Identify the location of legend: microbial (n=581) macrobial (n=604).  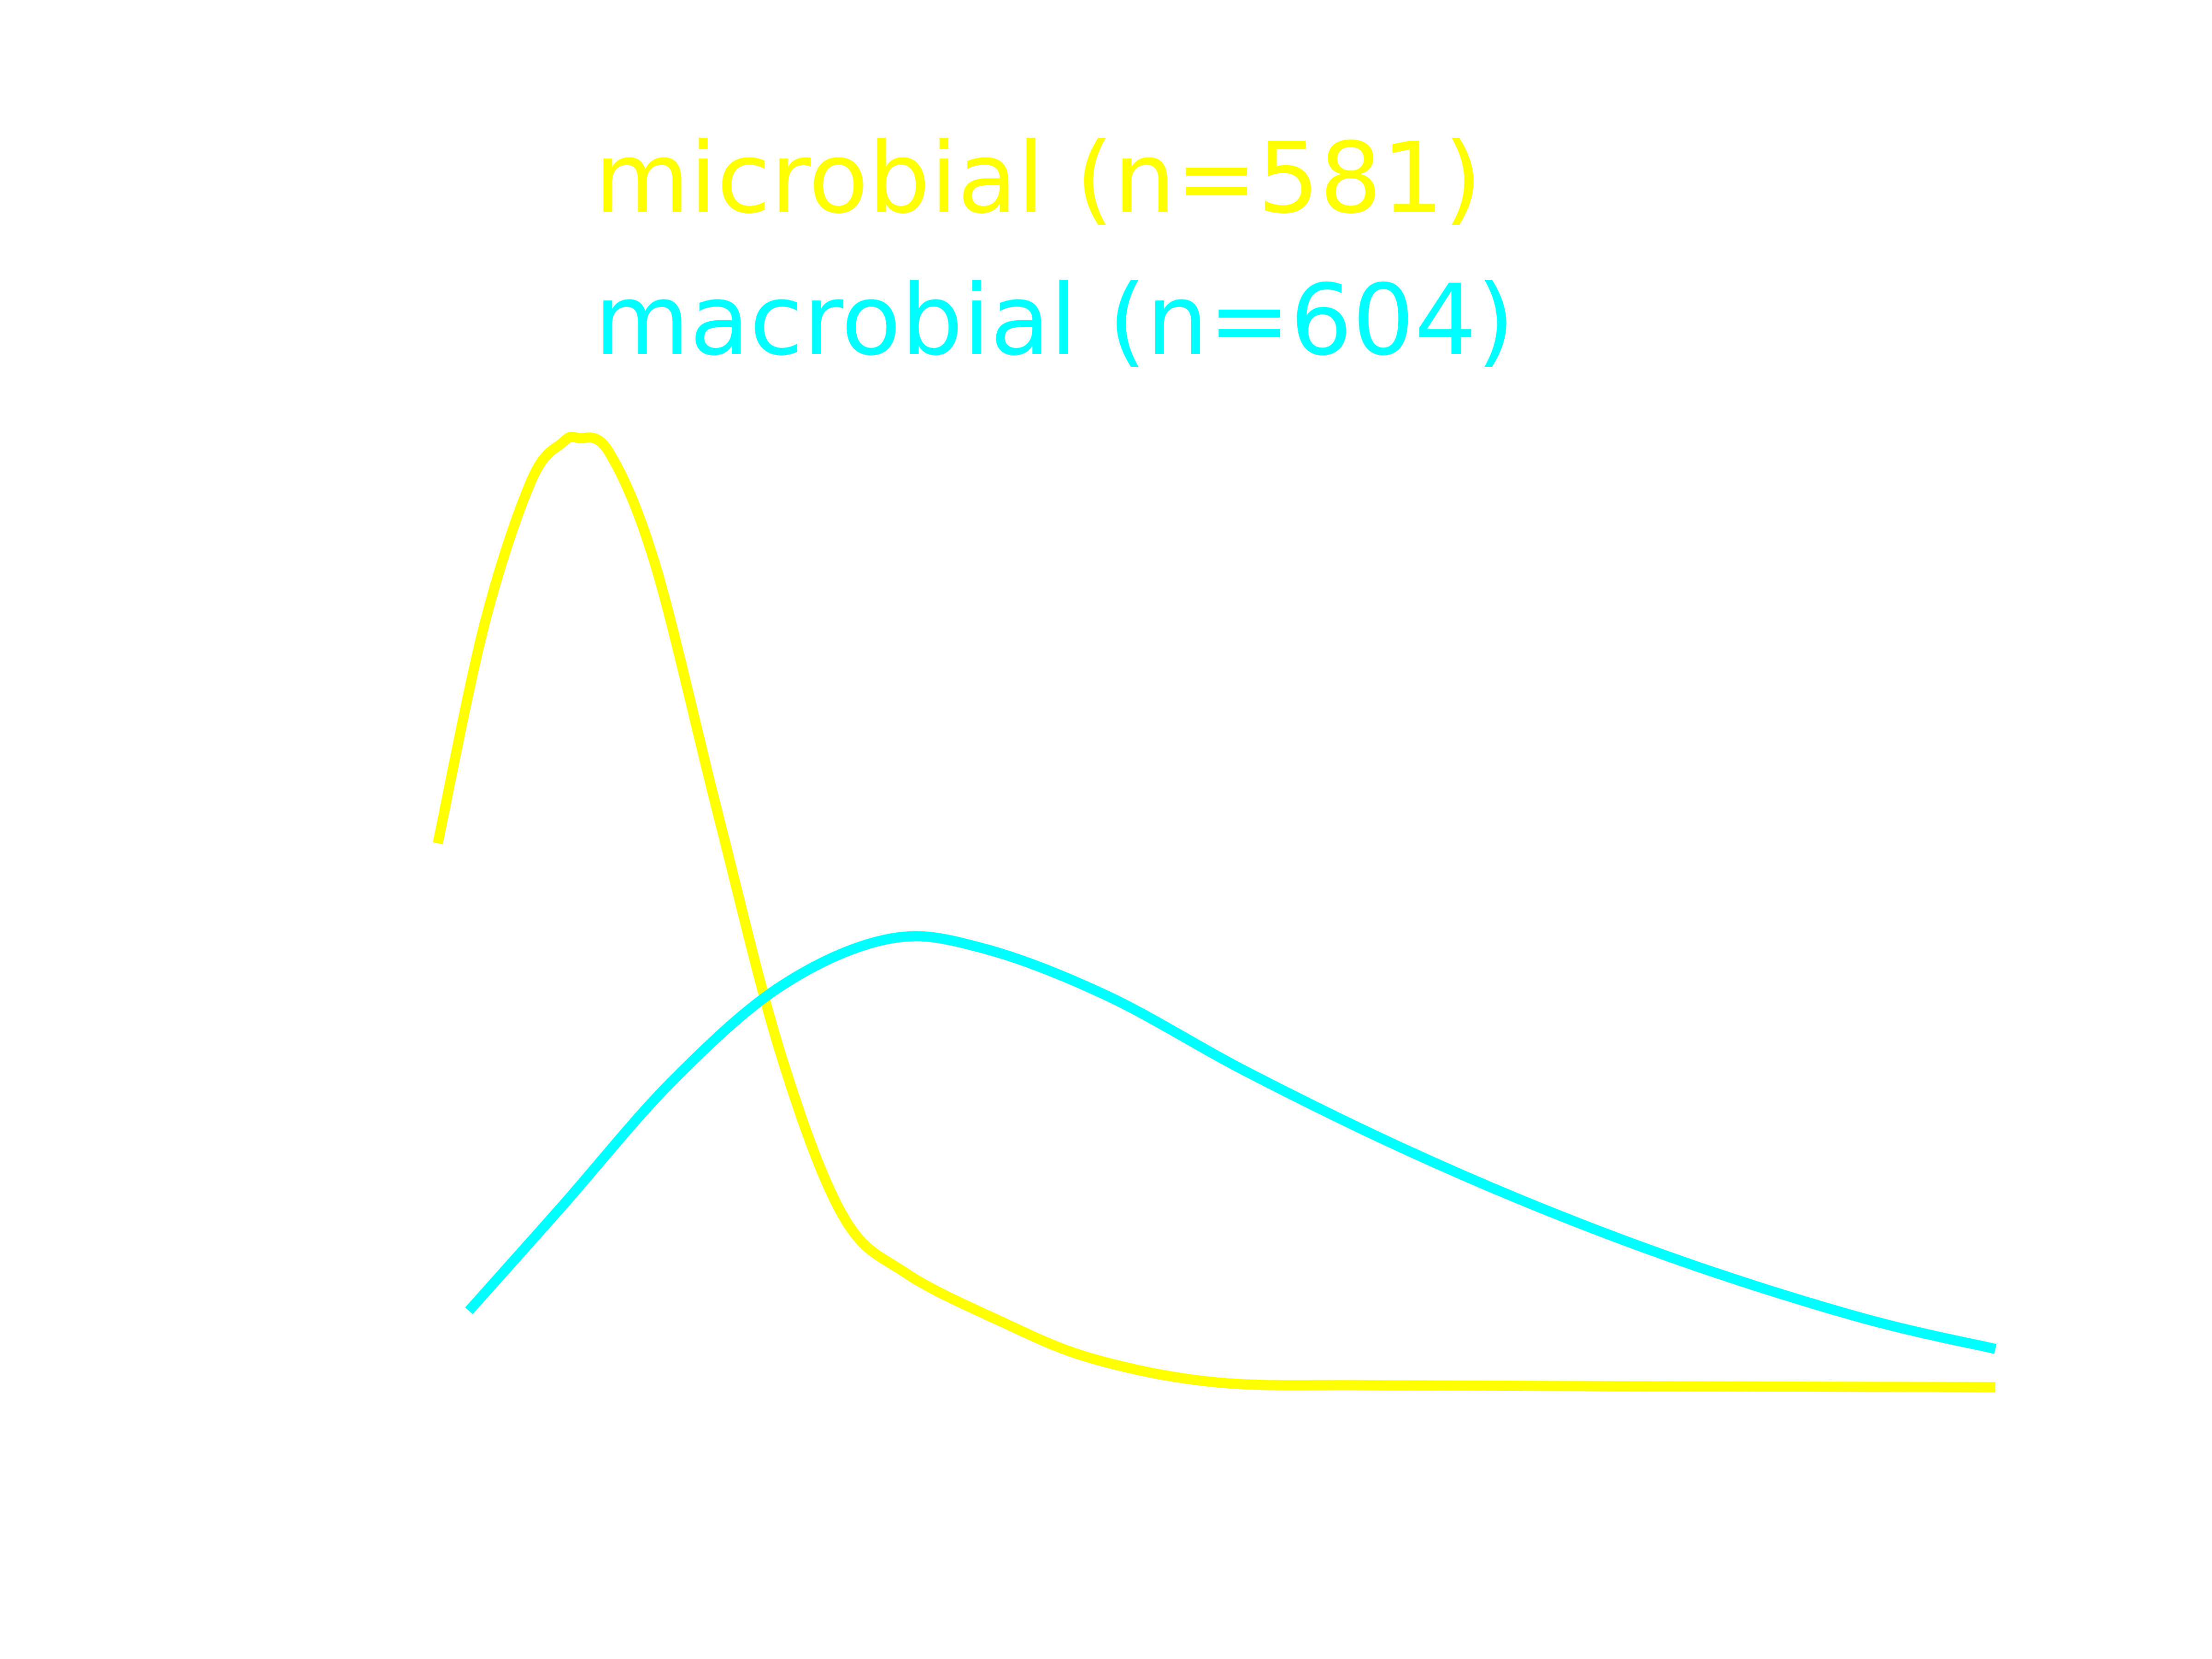
(1054, 249).